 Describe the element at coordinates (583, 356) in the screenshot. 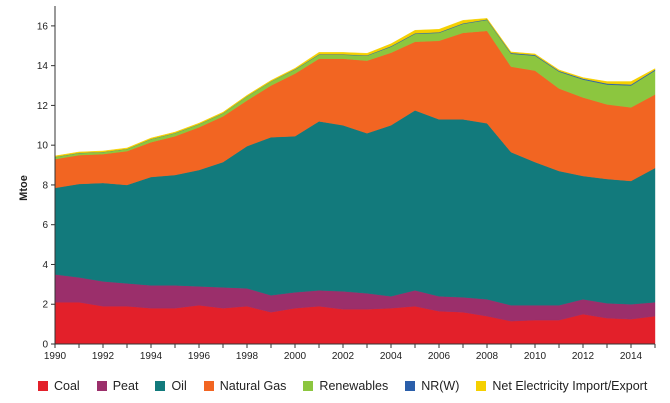

I see `x-tick-label: 2012` at that location.